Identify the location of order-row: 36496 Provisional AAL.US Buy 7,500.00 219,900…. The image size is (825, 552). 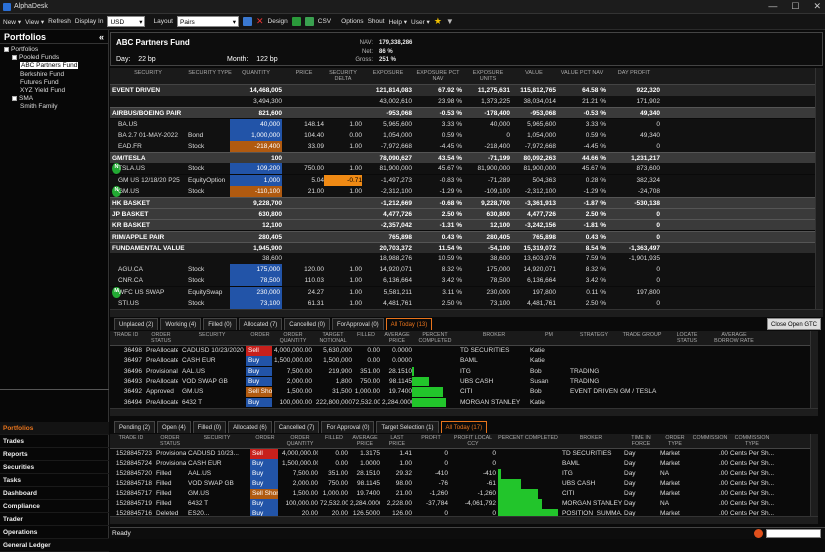
(460, 371).